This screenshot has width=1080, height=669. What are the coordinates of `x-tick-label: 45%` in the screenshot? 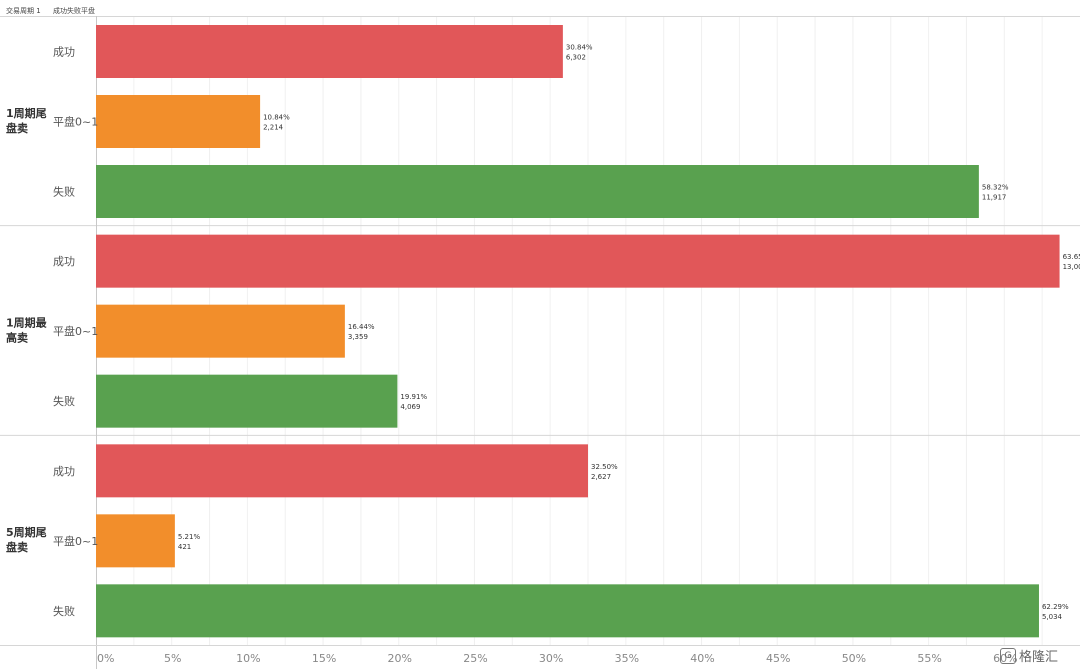 It's located at (778, 658).